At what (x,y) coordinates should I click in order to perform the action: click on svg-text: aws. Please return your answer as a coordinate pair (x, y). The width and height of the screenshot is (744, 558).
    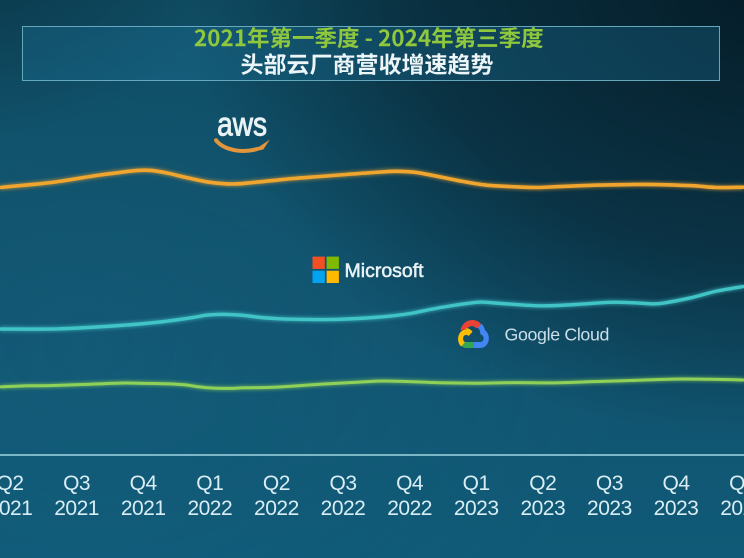
    Looking at the image, I should click on (242, 124).